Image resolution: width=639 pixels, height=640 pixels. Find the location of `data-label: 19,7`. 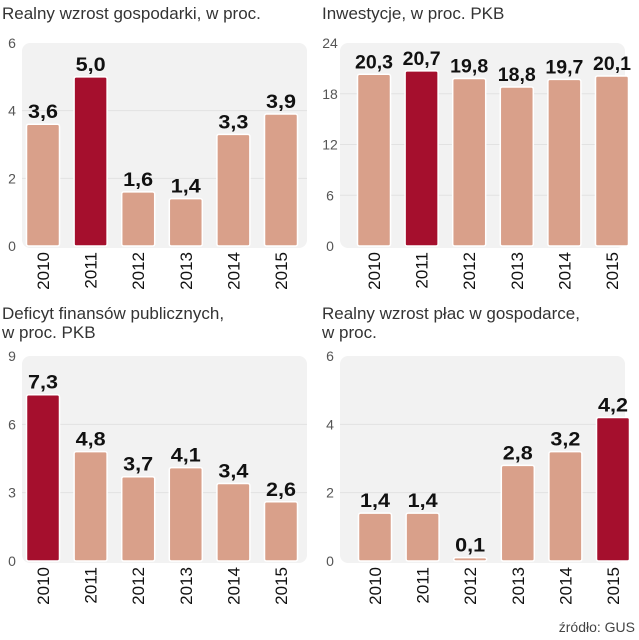

data-label: 19,7 is located at coordinates (564, 67).